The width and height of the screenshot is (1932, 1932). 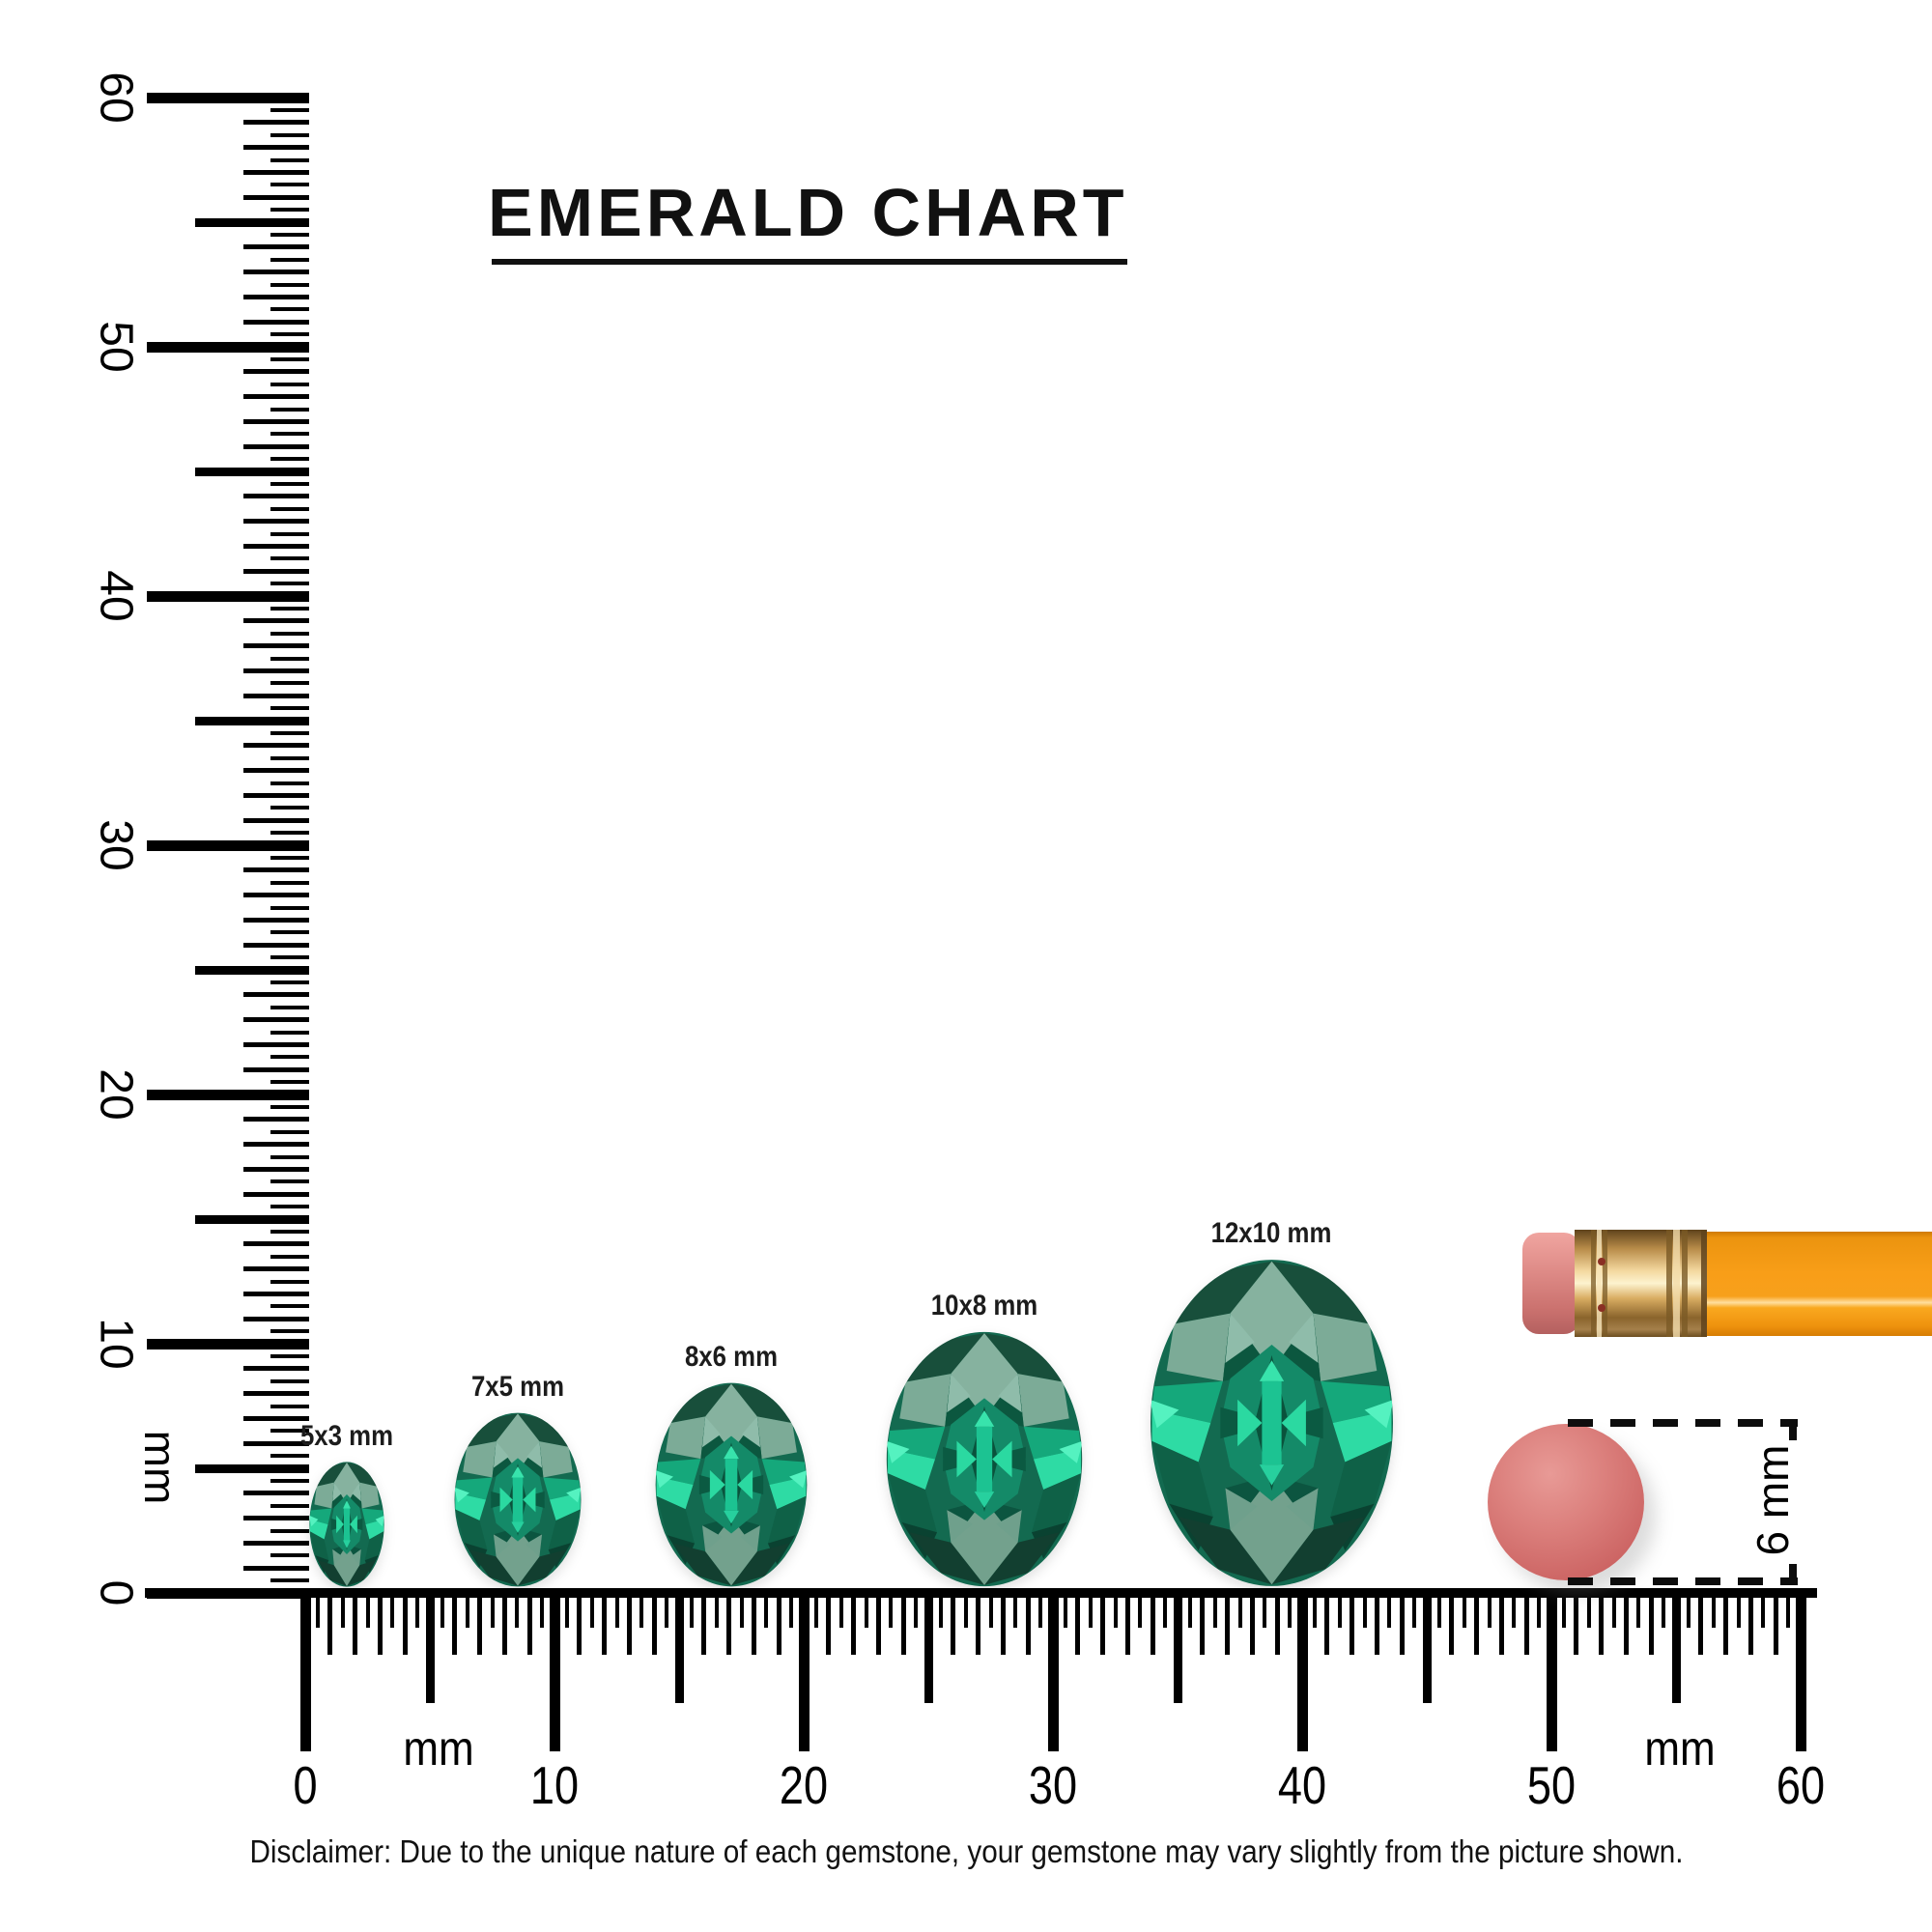 What do you see at coordinates (809, 262) in the screenshot?
I see `title-underline` at bounding box center [809, 262].